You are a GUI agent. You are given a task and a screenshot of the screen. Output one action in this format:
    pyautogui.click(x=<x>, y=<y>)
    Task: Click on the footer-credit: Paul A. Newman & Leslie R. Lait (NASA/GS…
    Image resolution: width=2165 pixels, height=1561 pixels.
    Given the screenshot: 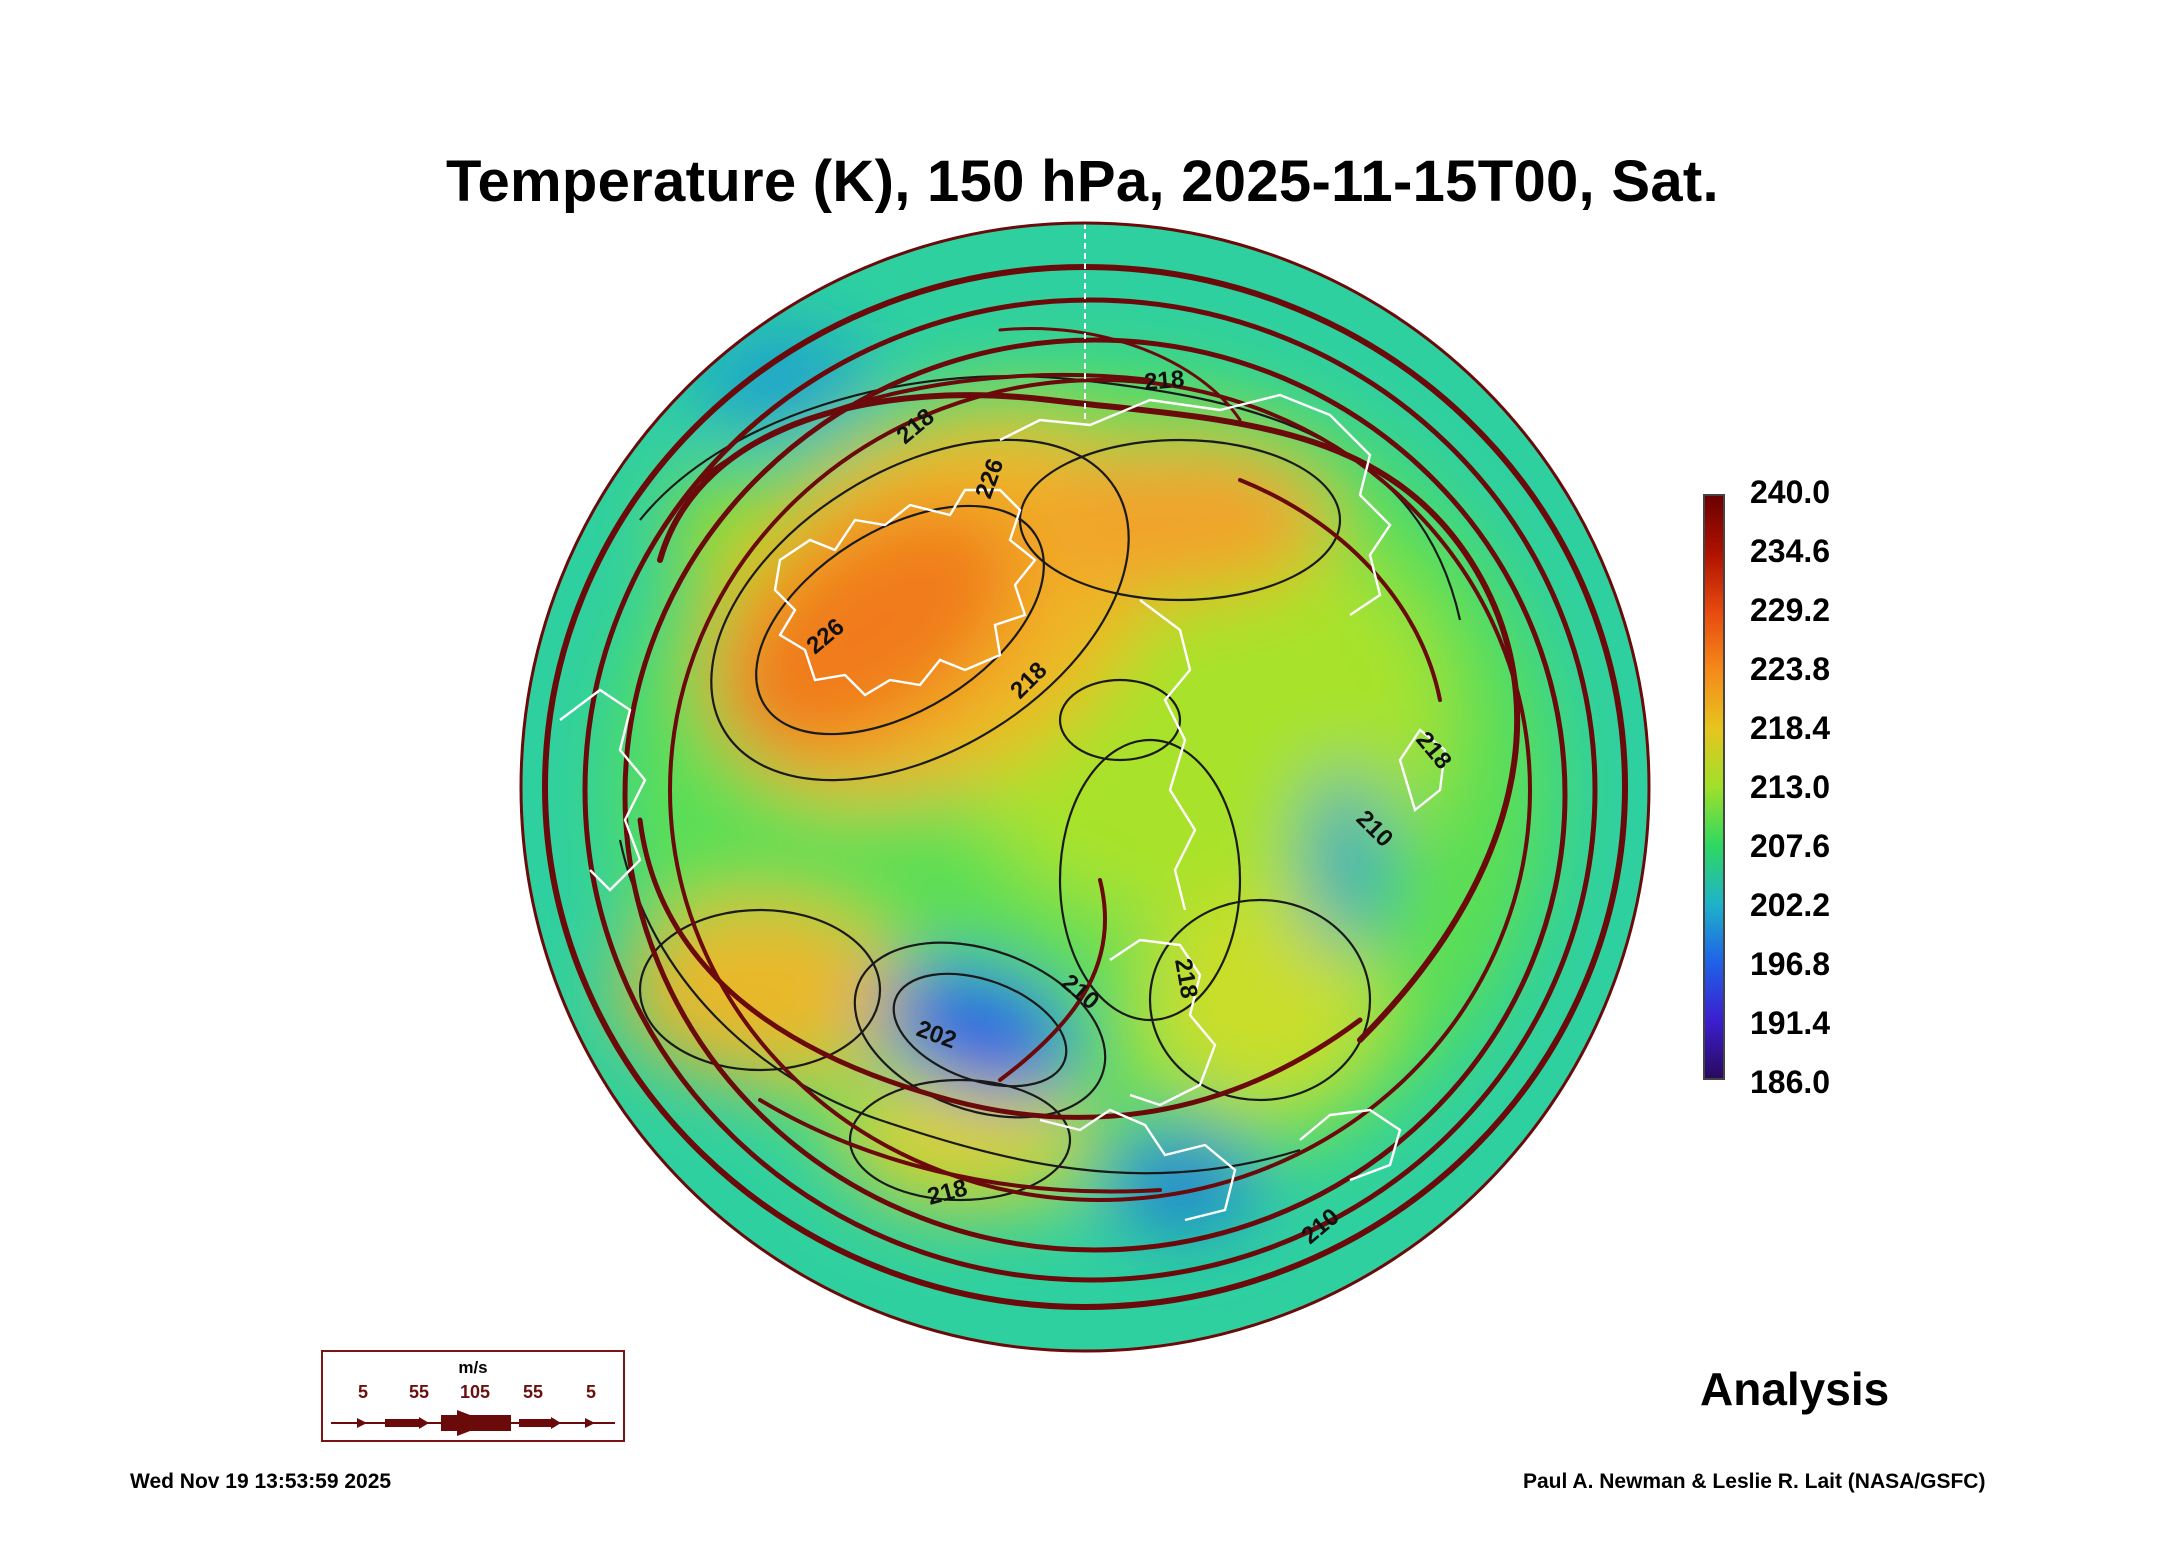 What is the action you would take?
    pyautogui.click(x=1754, y=1481)
    